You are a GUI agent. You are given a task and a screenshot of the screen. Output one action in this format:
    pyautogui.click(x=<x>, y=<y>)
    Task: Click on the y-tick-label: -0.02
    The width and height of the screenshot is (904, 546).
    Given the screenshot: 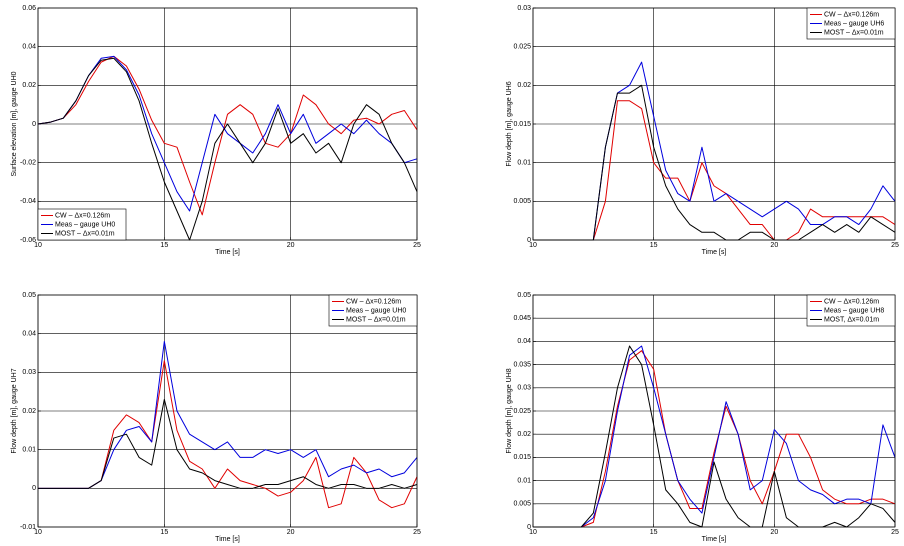 What is the action you would take?
    pyautogui.click(x=28, y=163)
    